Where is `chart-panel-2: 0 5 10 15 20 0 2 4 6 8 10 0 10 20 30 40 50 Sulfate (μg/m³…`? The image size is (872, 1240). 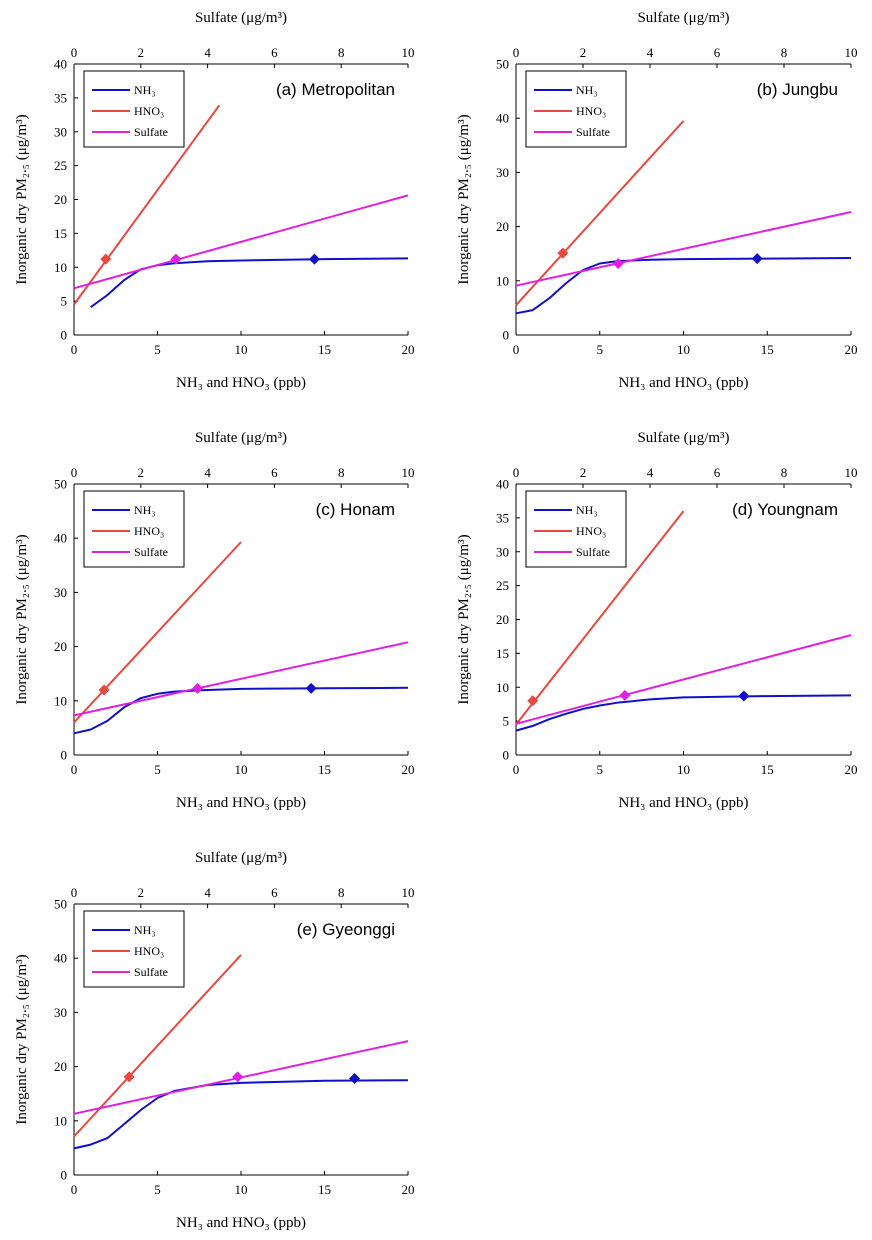 chart-panel-2: 0 5 10 15 20 0 2 4 6 8 10 0 10 20 30 40 50 Sulfate (μg/m³… is located at coordinates (657, 200).